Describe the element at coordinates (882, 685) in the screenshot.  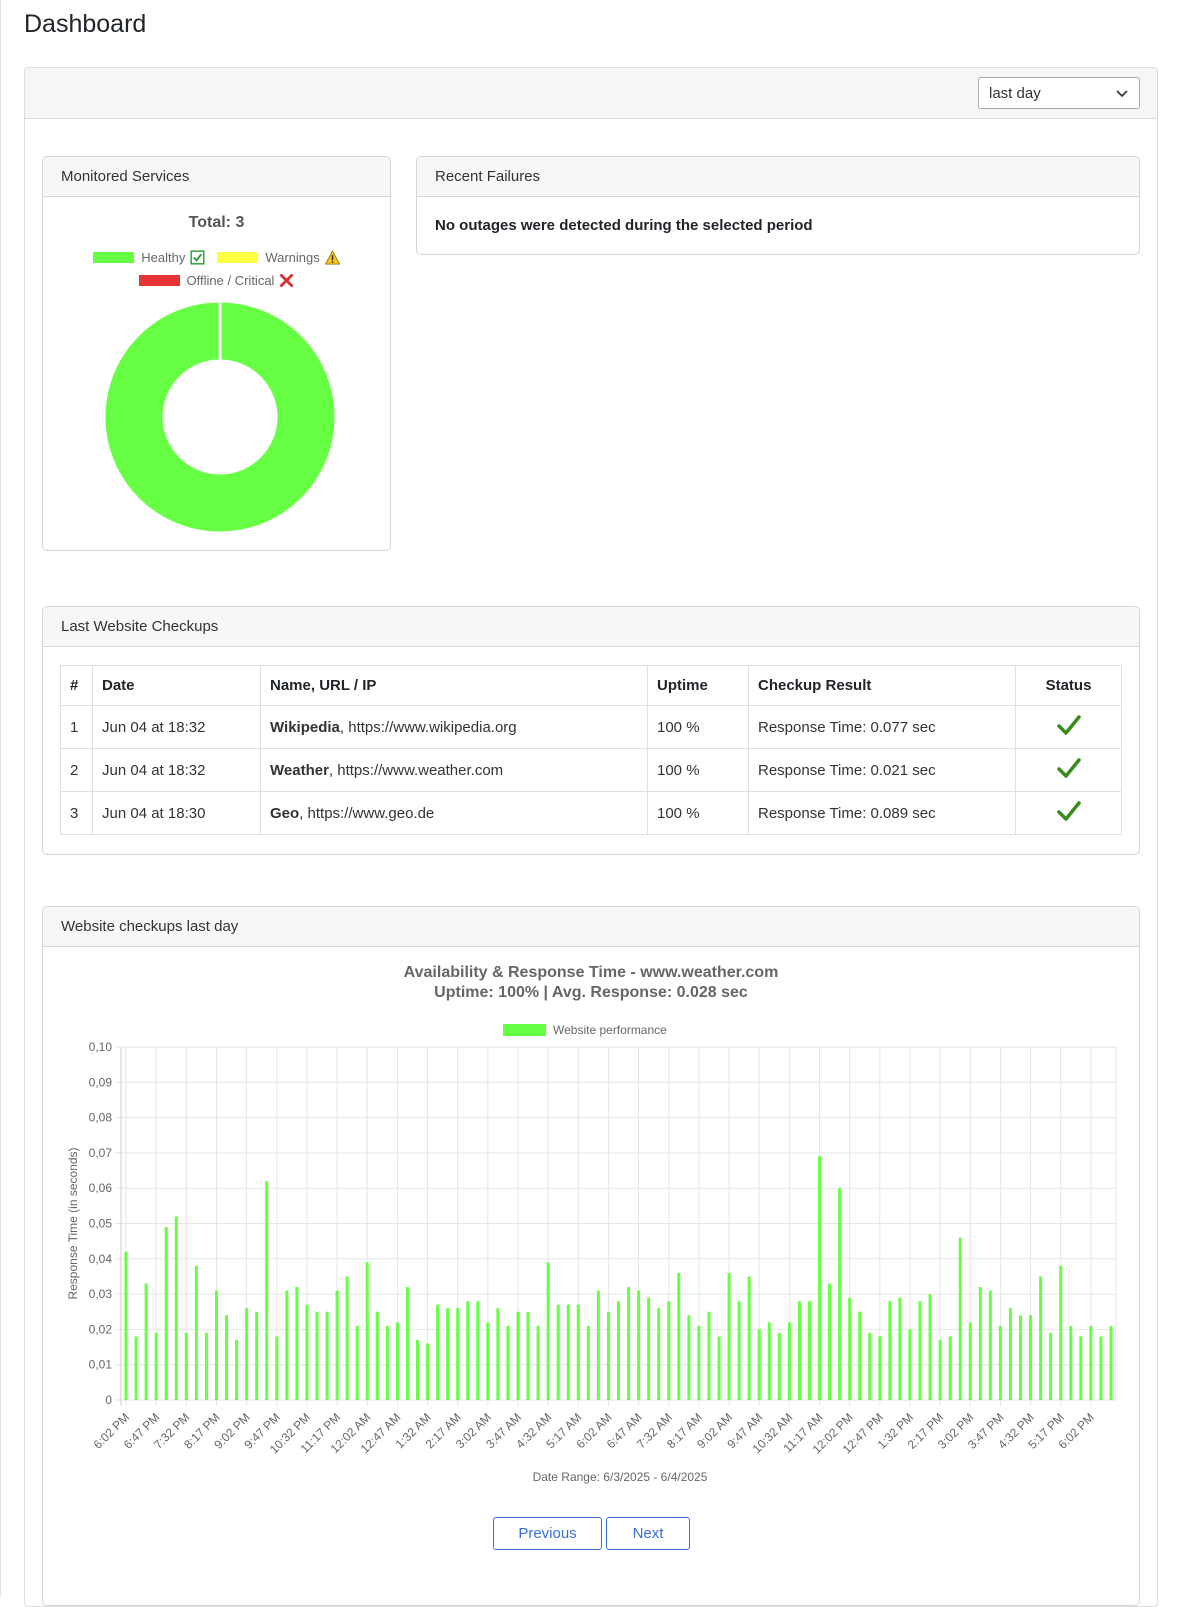
I see `col-checkup-result: Checkup Result` at that location.